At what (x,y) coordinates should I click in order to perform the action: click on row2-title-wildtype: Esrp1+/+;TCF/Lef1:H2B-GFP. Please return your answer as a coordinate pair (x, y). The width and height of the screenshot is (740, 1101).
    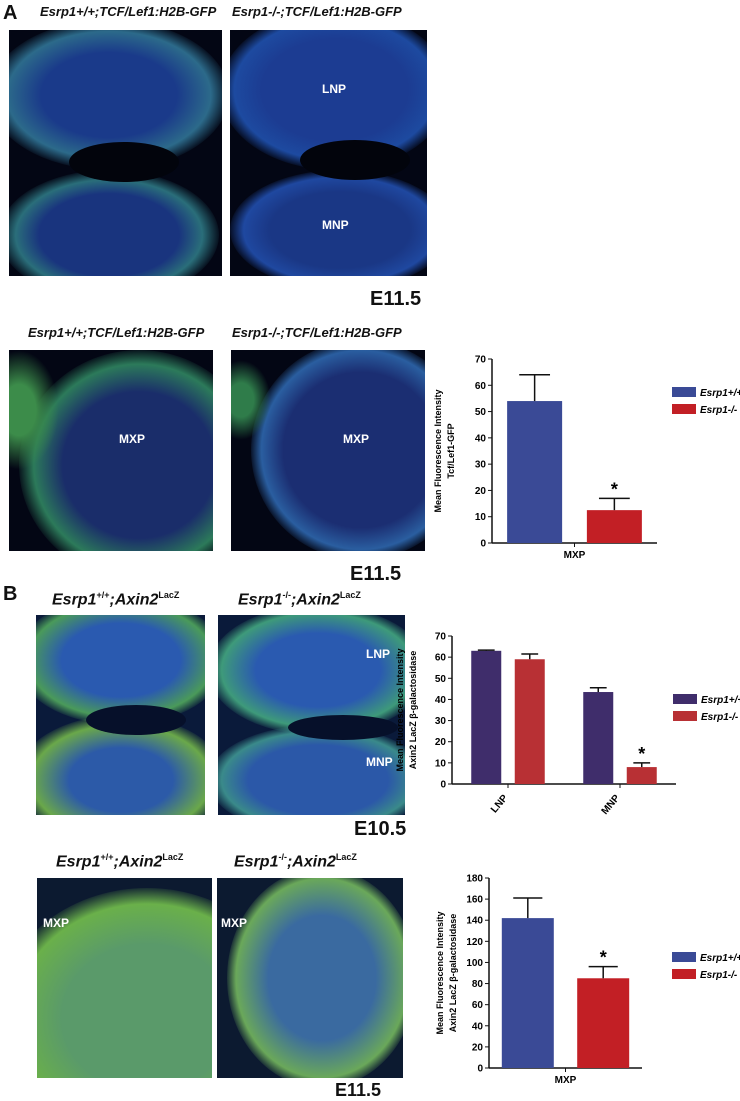
    Looking at the image, I should click on (116, 332).